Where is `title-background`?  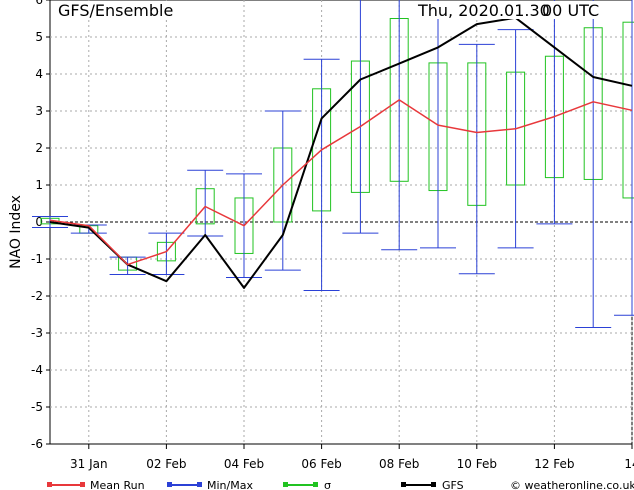 title-background is located at coordinates (134, 10).